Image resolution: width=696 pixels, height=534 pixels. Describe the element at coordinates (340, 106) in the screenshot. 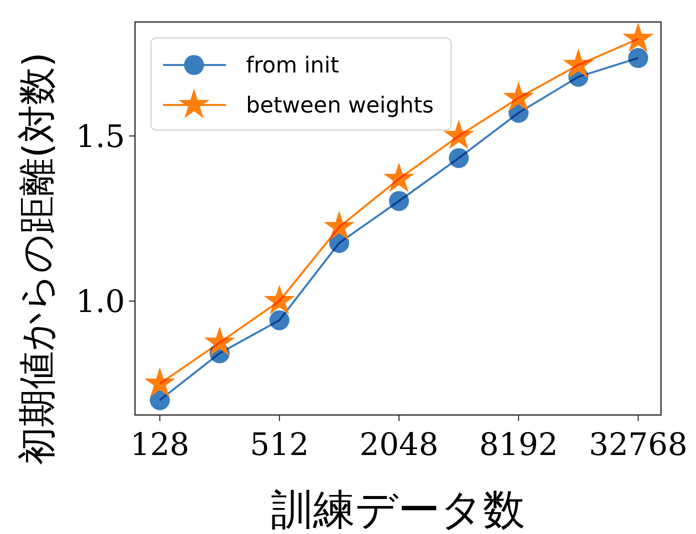

I see `legend-label: between weights` at that location.